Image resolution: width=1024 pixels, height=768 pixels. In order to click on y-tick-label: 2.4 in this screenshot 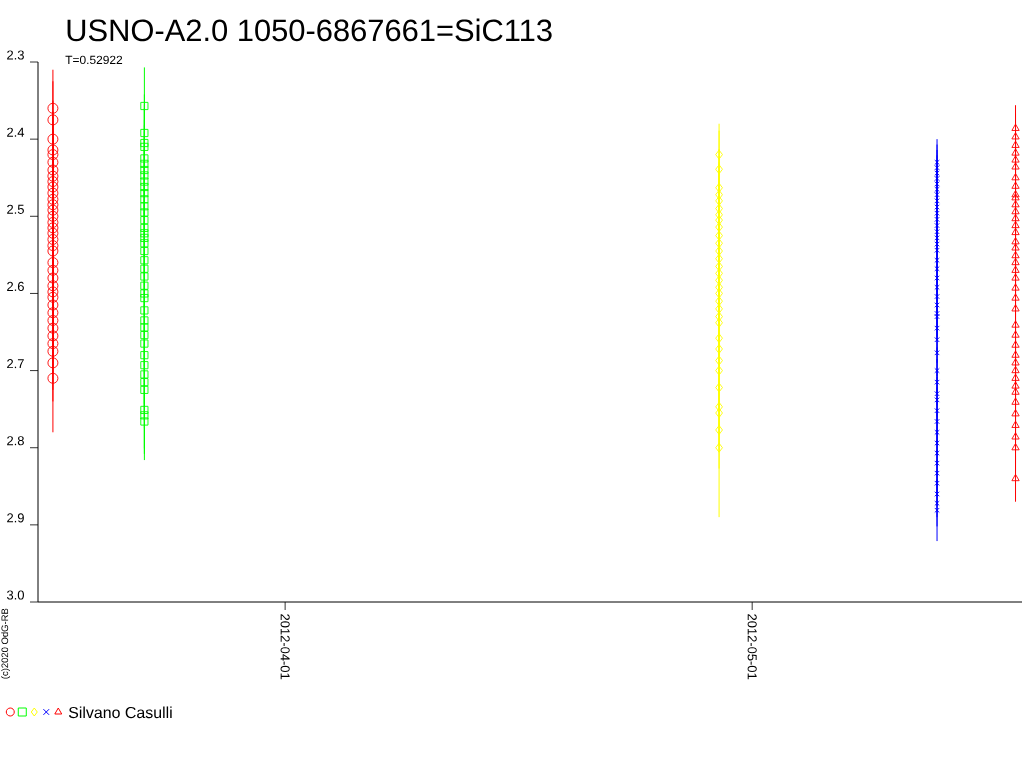, I will do `click(16, 132)`.